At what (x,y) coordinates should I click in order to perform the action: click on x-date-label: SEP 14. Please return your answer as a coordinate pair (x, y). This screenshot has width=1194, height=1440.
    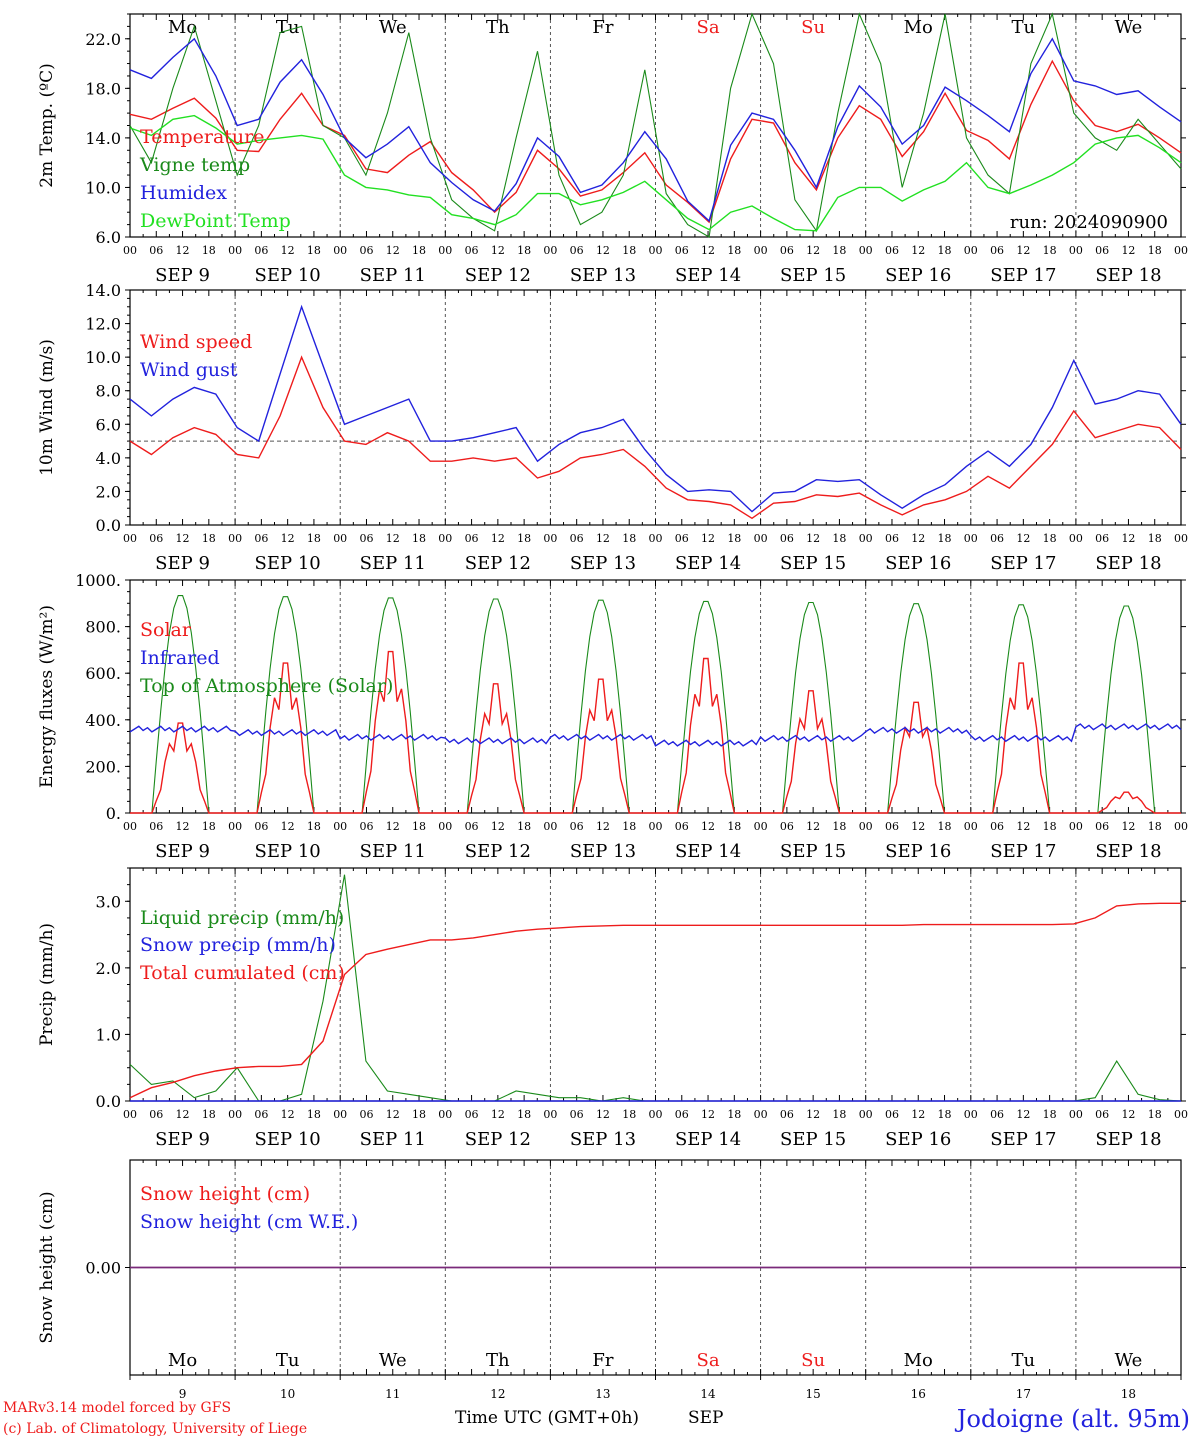
    Looking at the image, I should click on (708, 851).